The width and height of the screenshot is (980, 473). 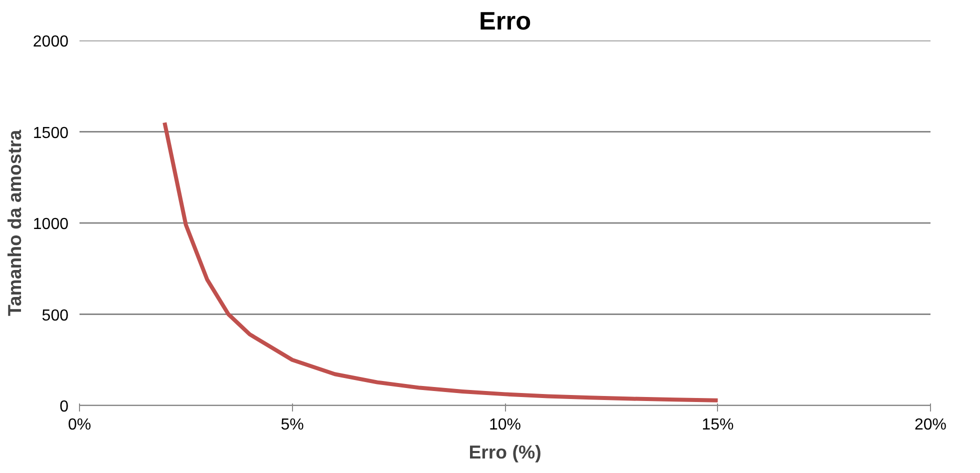 I want to click on chart-title: Erro, so click(x=505, y=22).